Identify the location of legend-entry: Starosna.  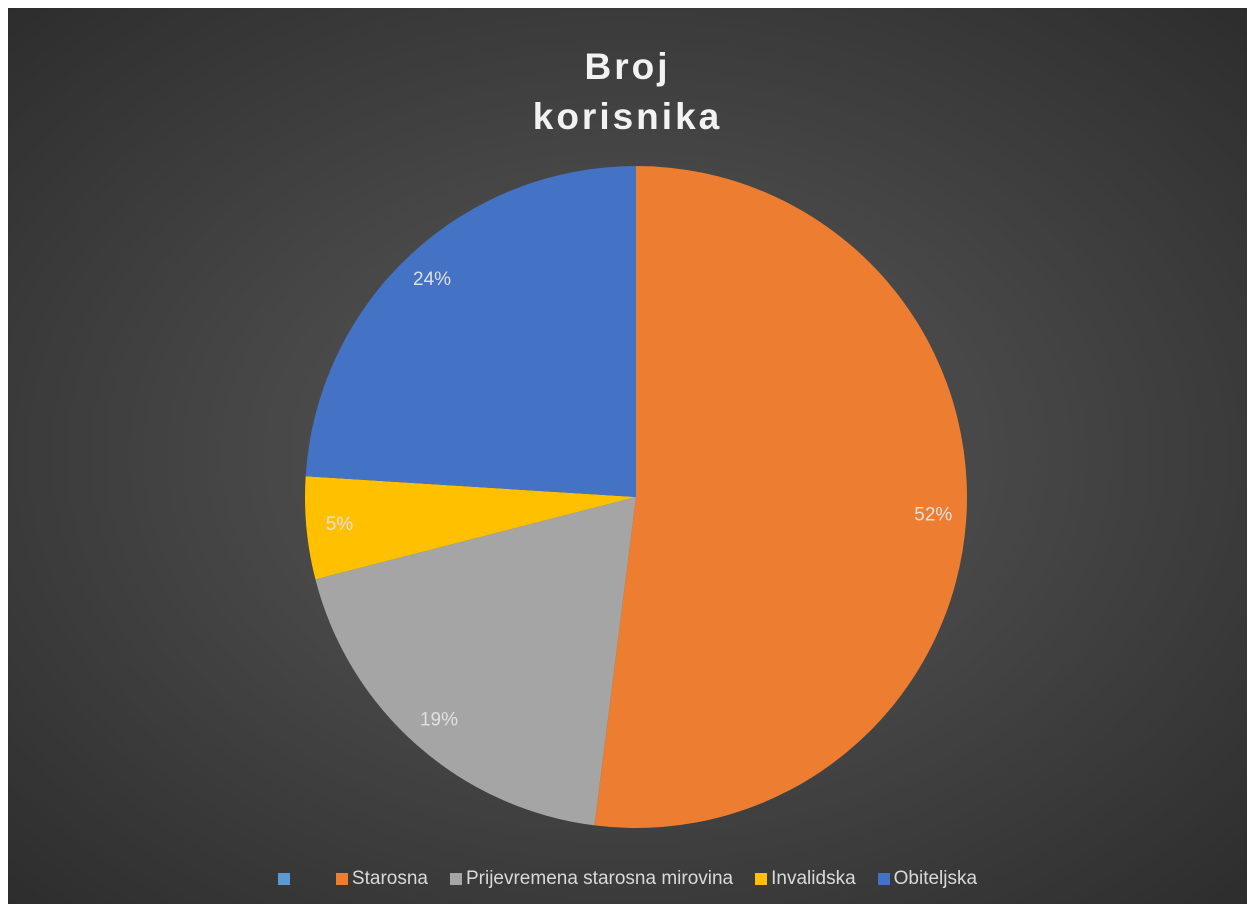
(381, 879).